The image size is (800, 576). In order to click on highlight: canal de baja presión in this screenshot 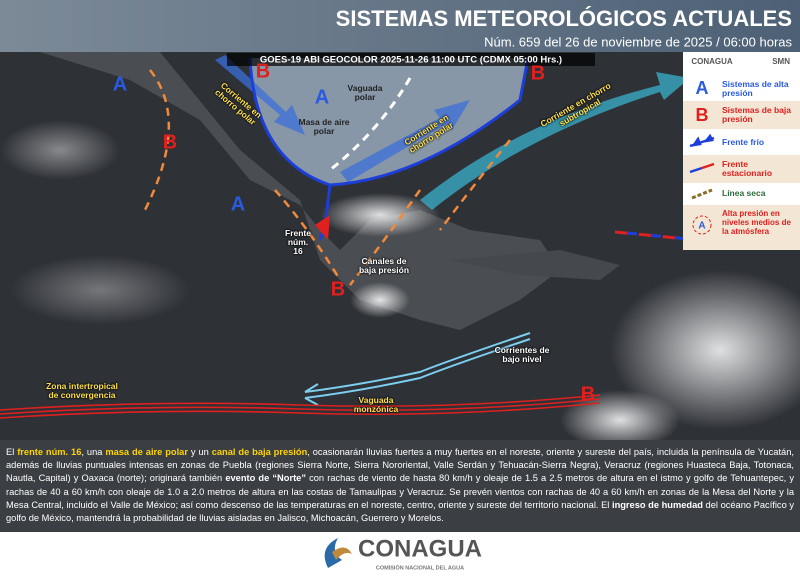, I will do `click(259, 452)`.